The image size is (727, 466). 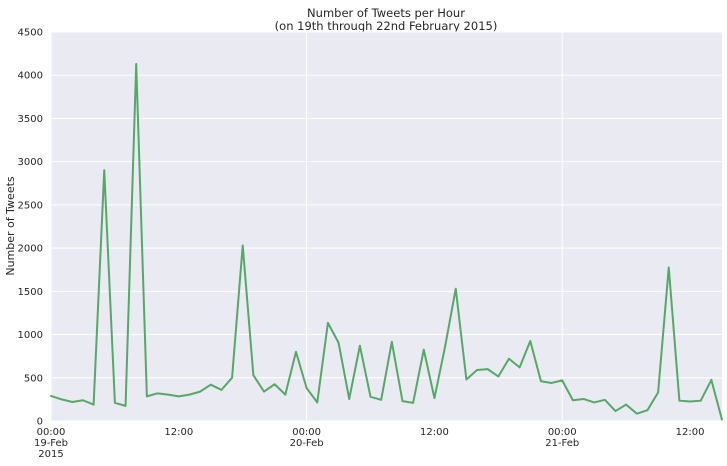 What do you see at coordinates (30, 292) in the screenshot?
I see `y-tick-label: 1500` at bounding box center [30, 292].